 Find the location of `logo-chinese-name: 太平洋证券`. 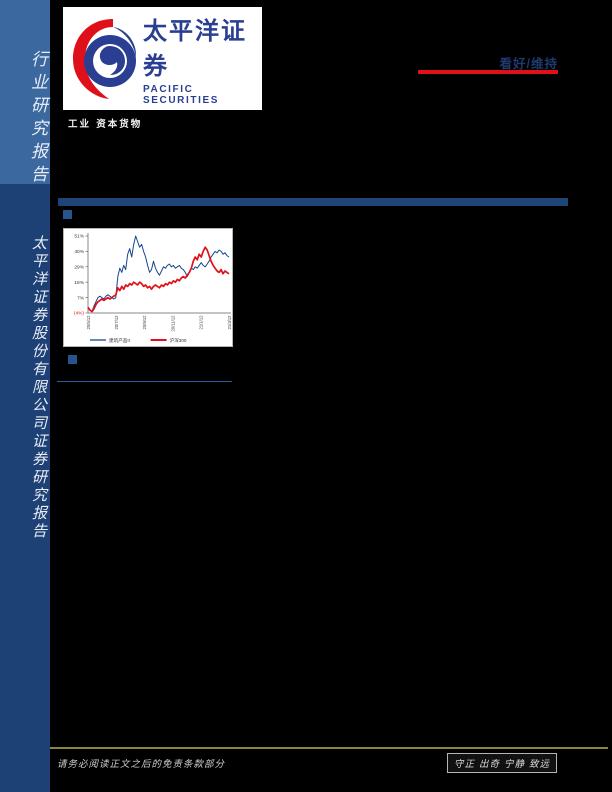

logo-chinese-name: 太平洋证券 is located at coordinates (195, 49).